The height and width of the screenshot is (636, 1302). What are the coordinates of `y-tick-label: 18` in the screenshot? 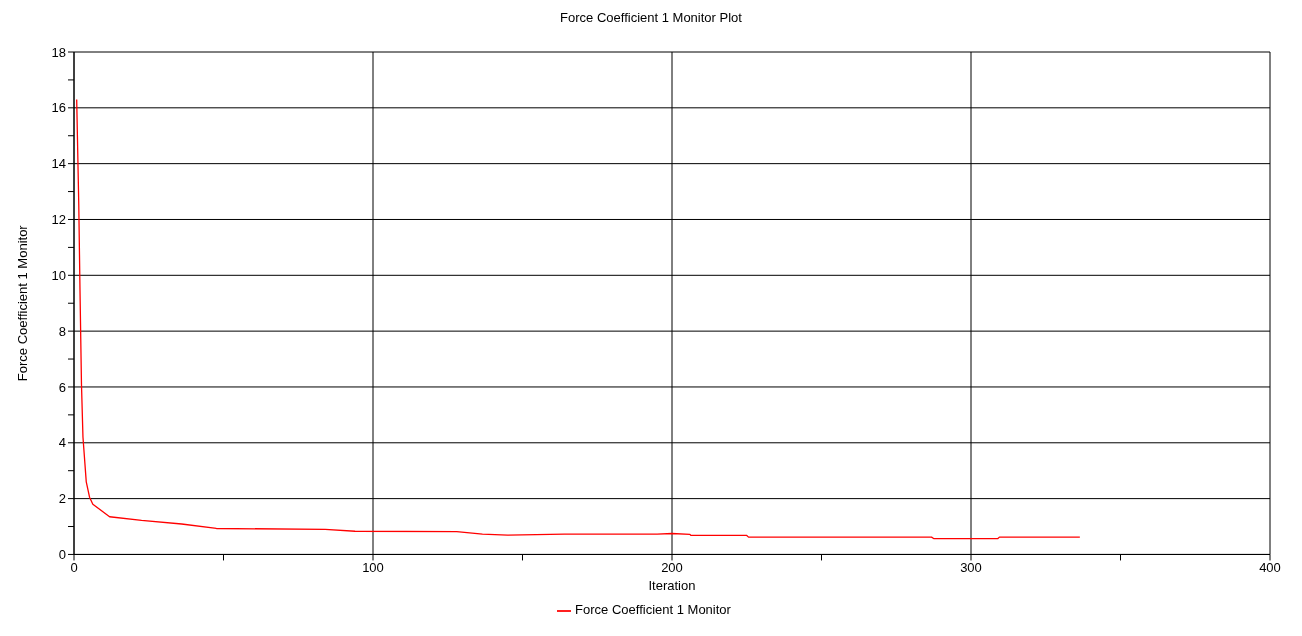 It's located at (58, 52).